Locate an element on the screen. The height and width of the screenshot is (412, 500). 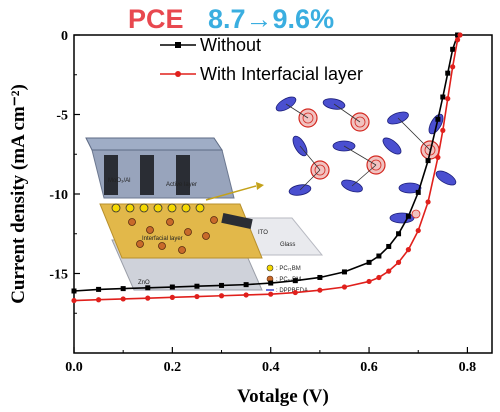
y-tick-label: -10 is located at coordinates (58, 195).